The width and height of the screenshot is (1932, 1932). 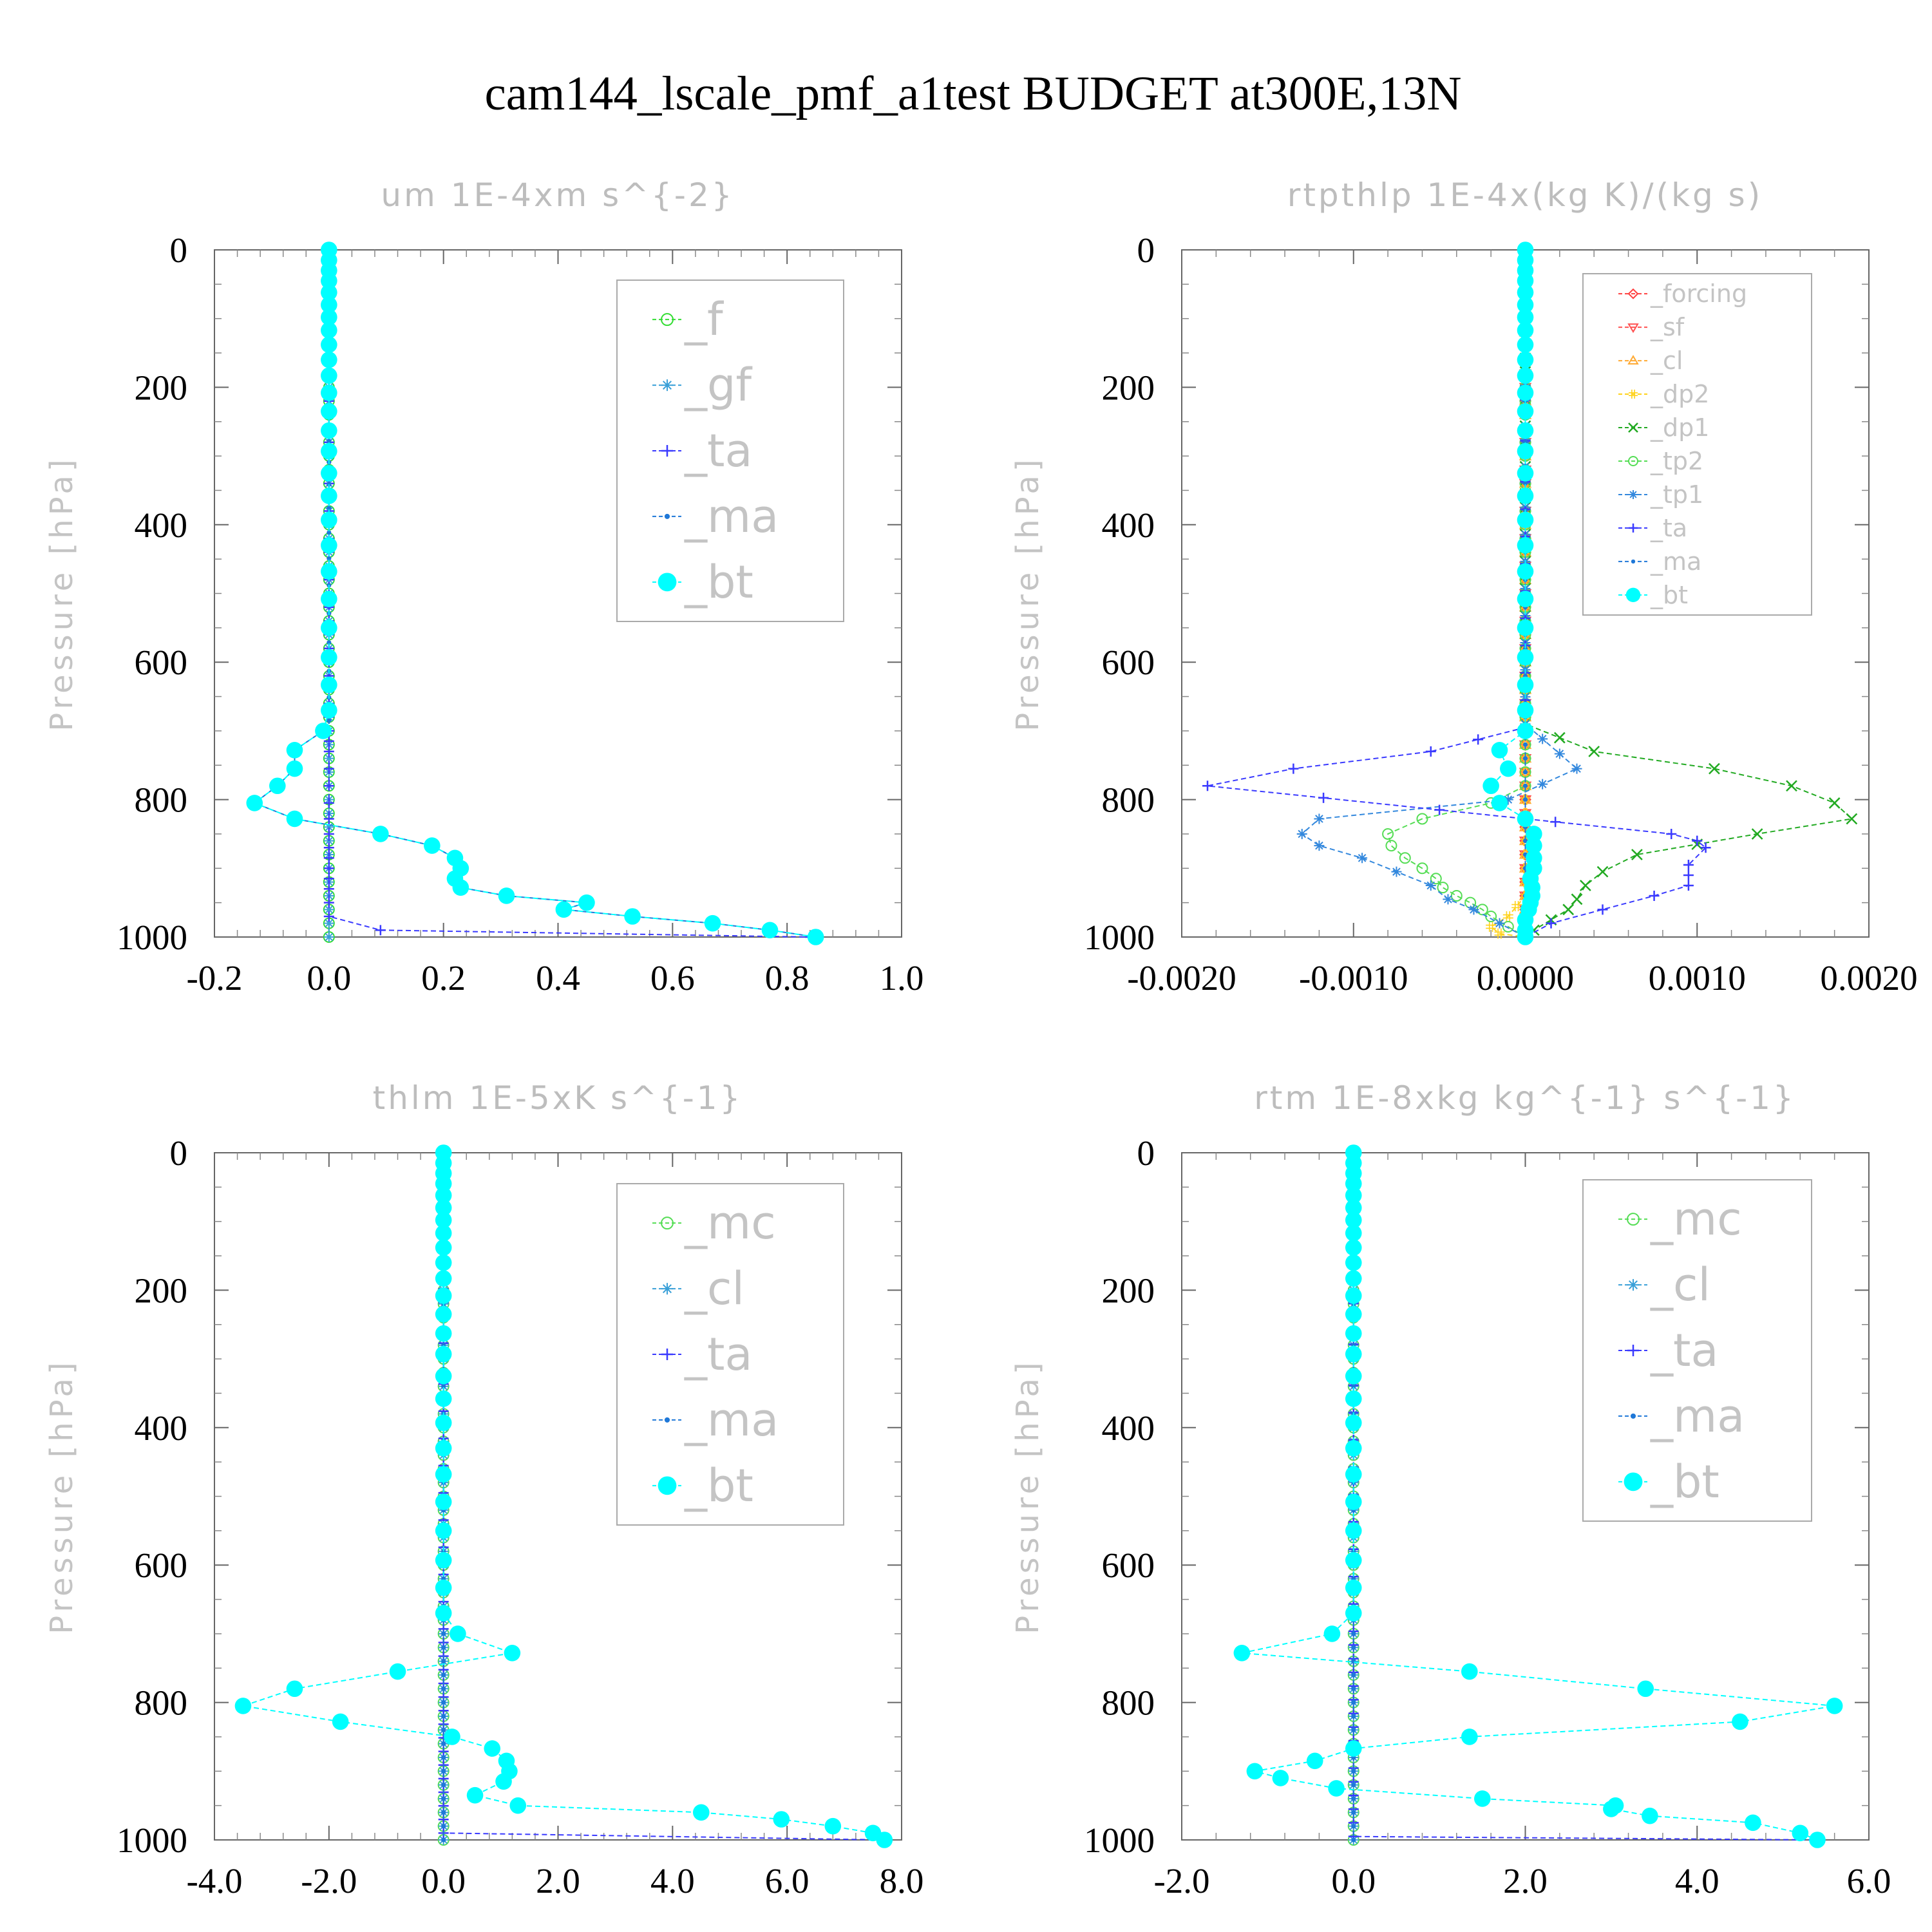 What do you see at coordinates (1633, 595) in the screenshot?
I see `legend-marker-bt` at bounding box center [1633, 595].